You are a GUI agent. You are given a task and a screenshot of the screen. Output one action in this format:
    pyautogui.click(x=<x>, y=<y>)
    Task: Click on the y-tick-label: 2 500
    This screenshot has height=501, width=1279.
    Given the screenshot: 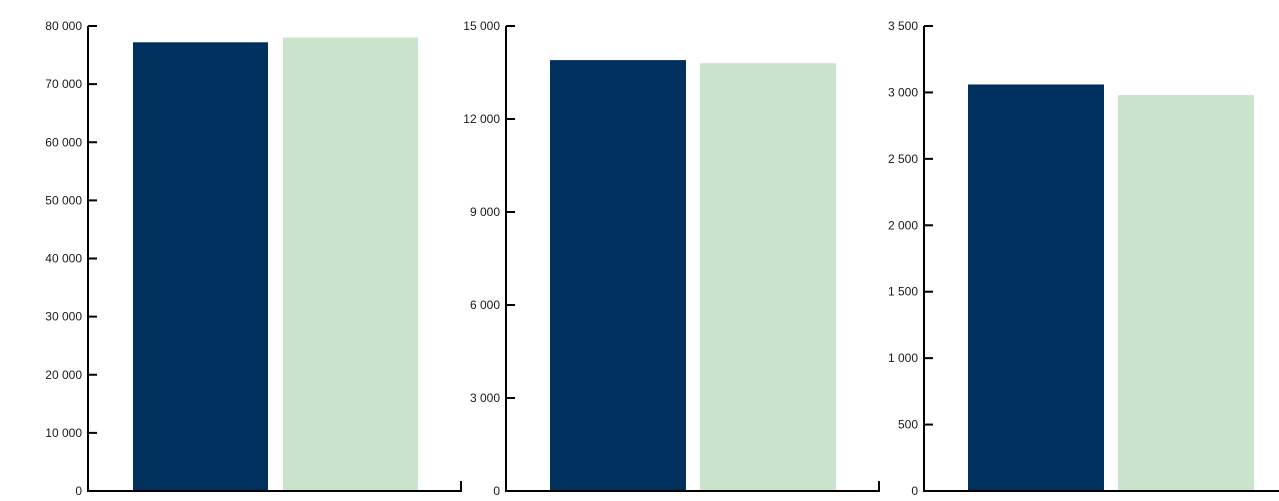 What is the action you would take?
    pyautogui.click(x=903, y=159)
    